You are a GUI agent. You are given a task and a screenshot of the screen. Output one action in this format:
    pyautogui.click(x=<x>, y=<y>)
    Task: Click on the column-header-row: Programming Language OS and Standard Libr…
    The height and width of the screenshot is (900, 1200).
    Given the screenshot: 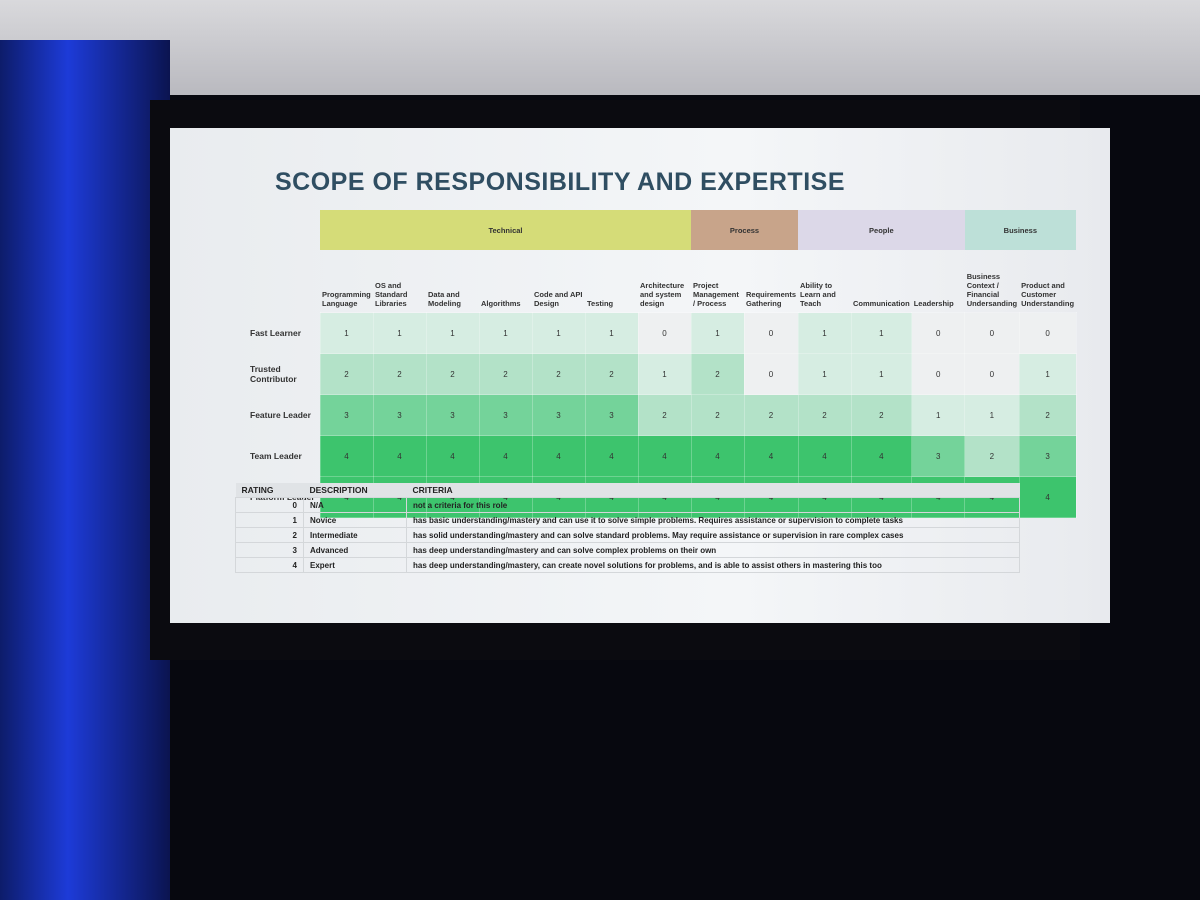 What is the action you would take?
    pyautogui.click(x=623, y=281)
    